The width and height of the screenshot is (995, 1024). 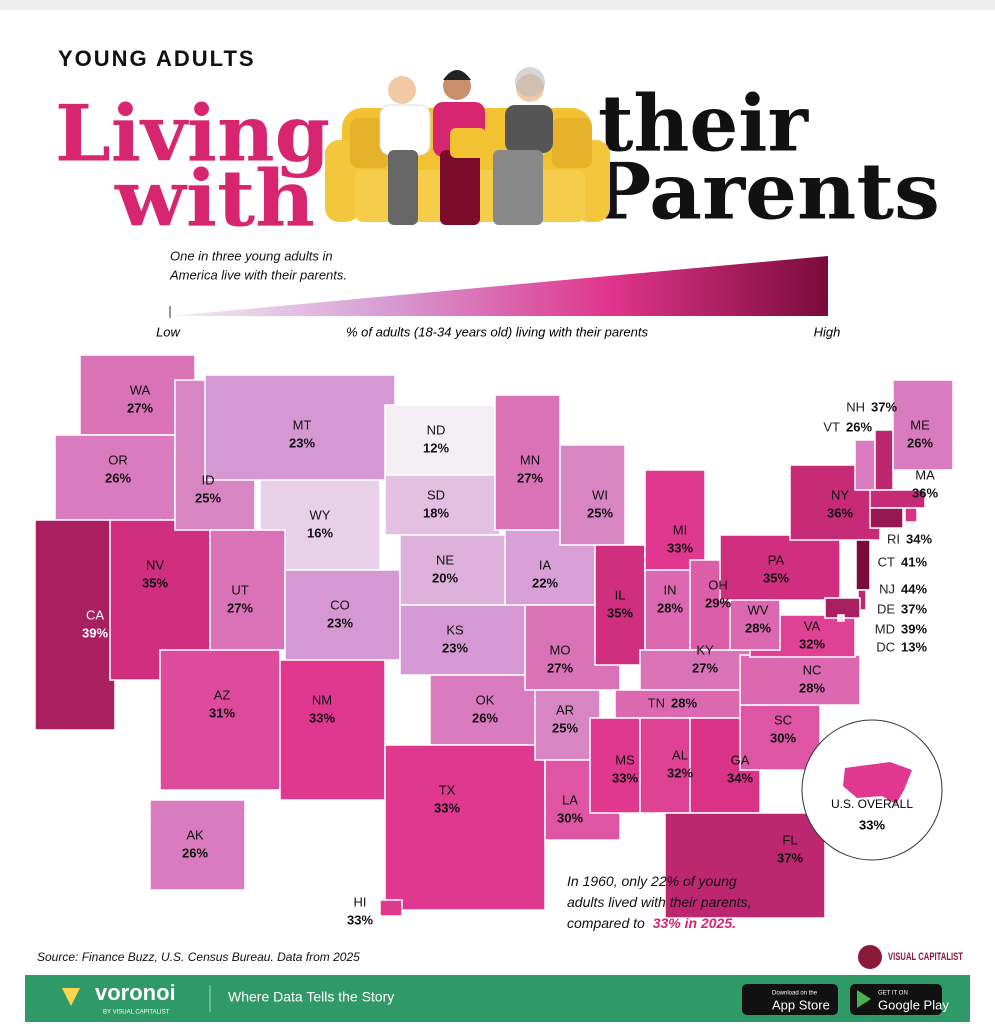 I want to click on title-part: with, so click(x=214, y=199).